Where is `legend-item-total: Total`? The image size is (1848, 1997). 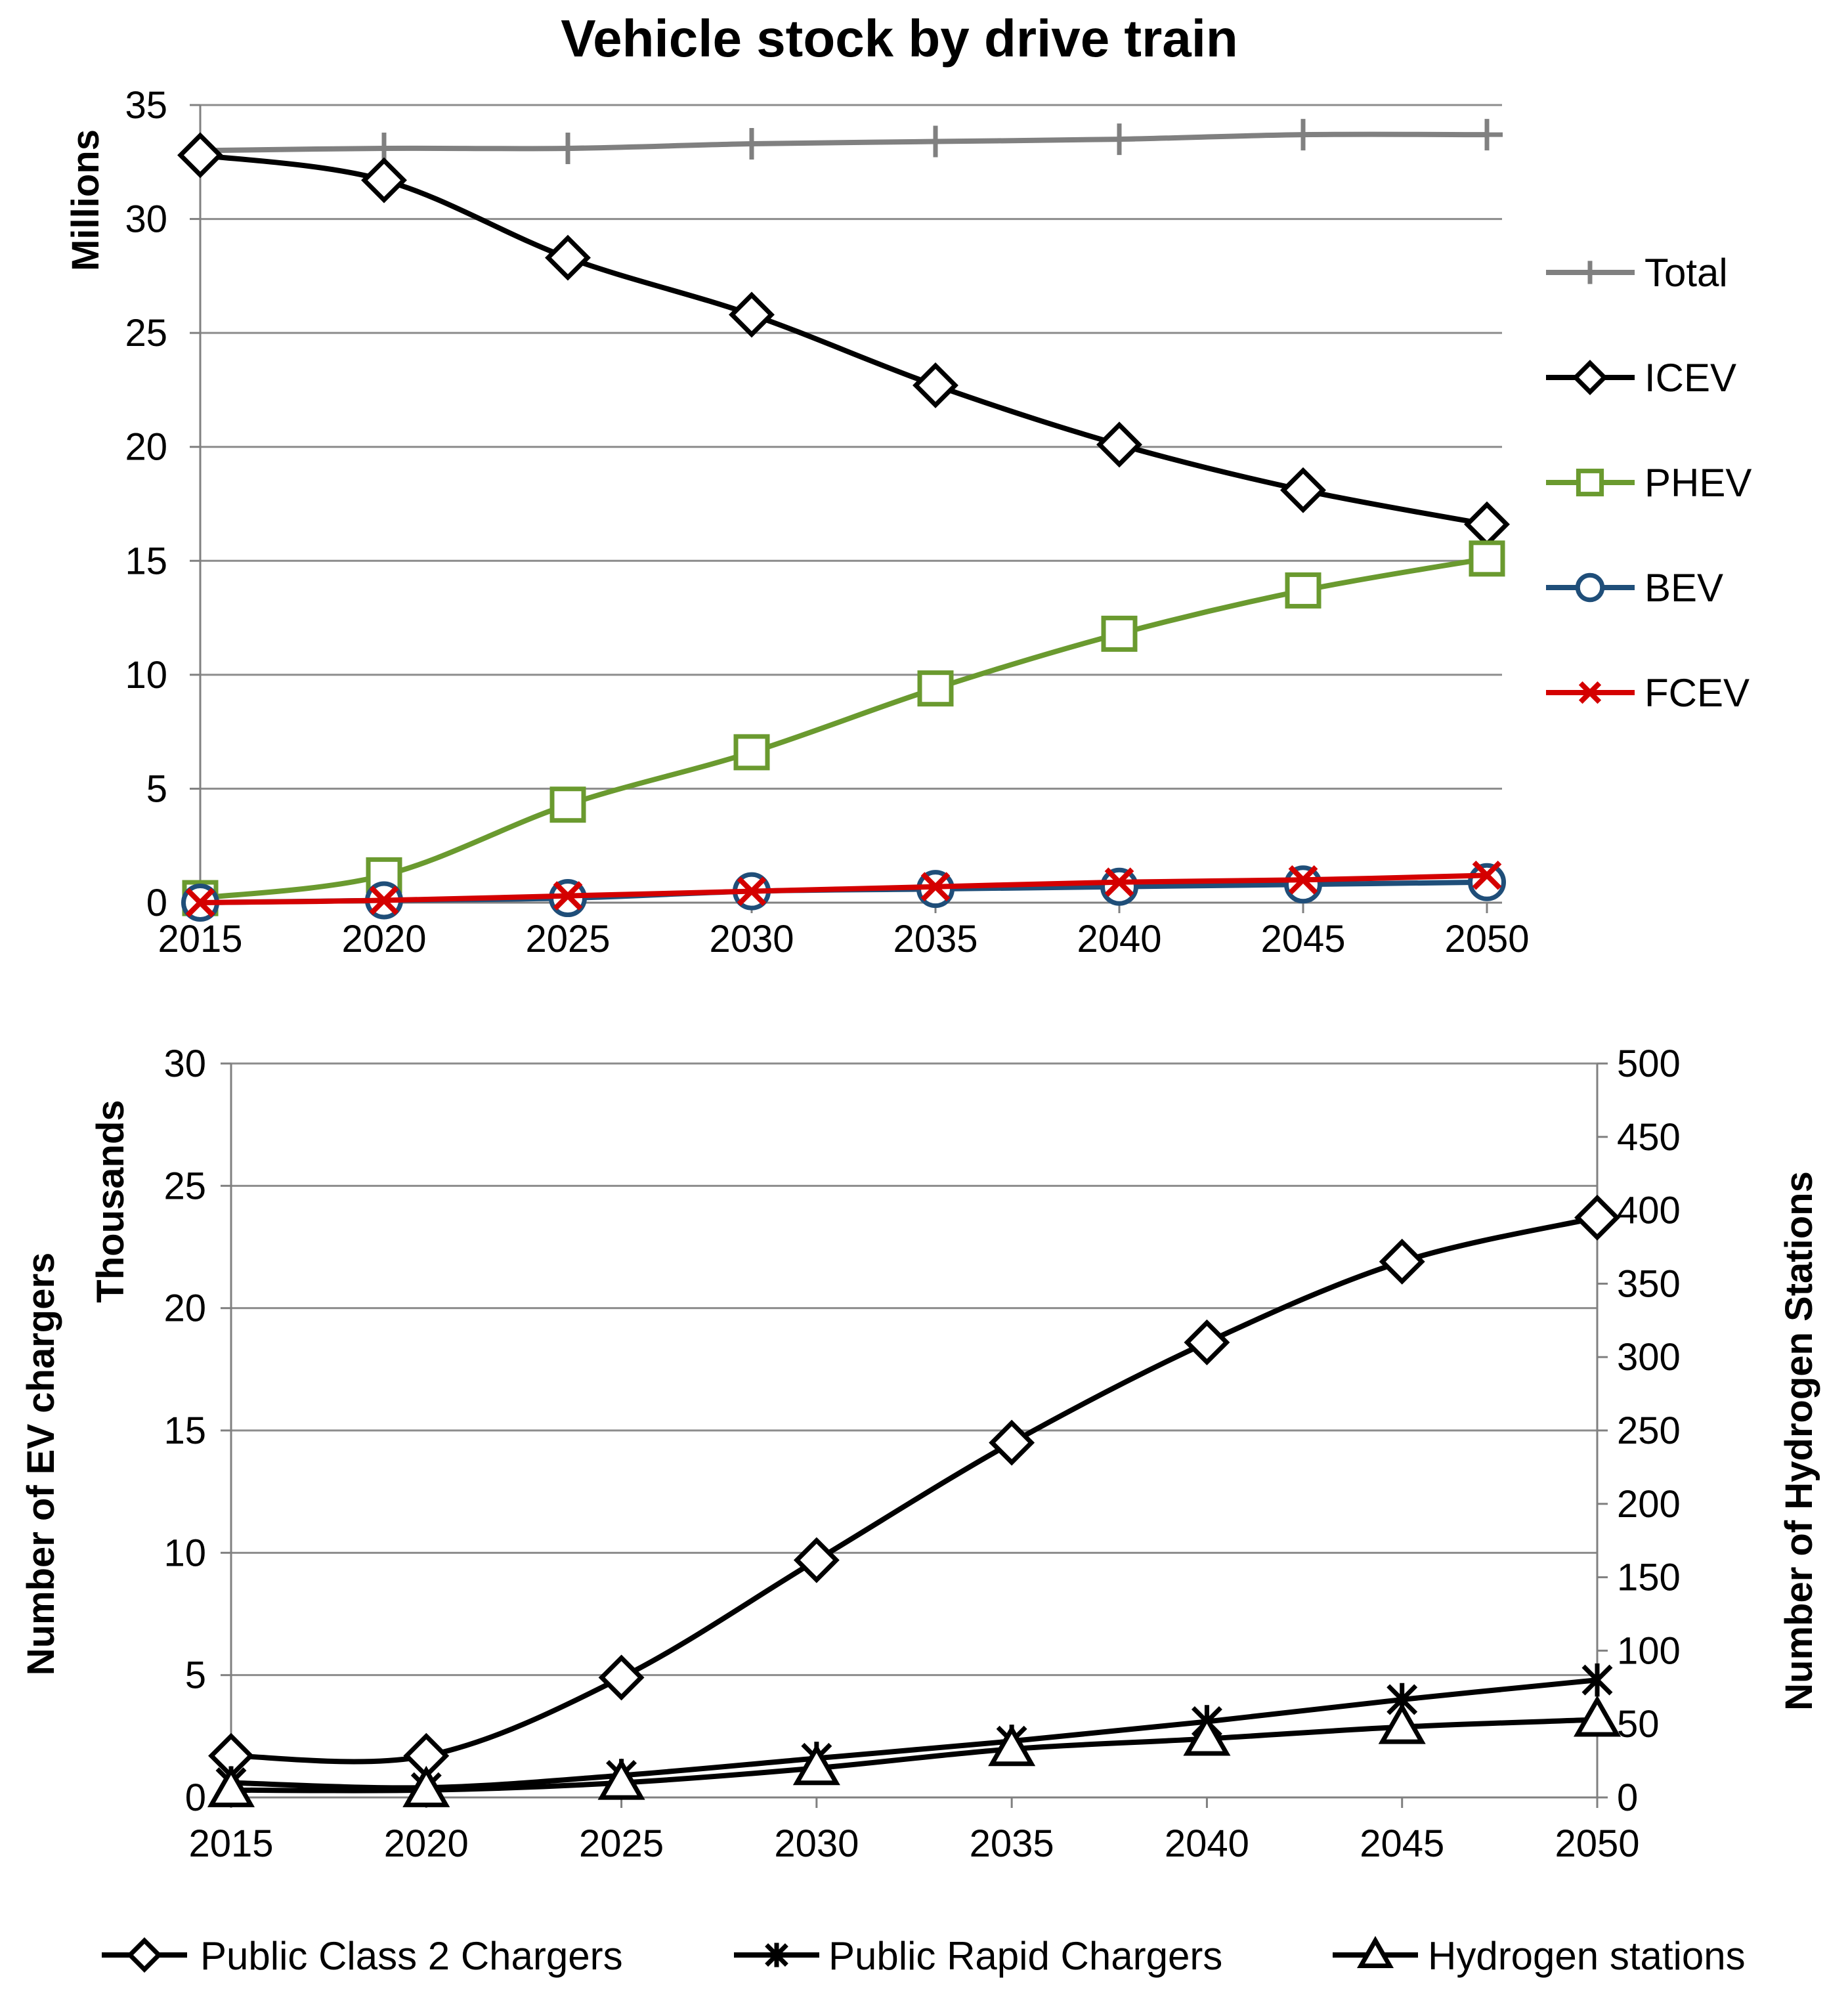
legend-item-total: Total is located at coordinates (1637, 273).